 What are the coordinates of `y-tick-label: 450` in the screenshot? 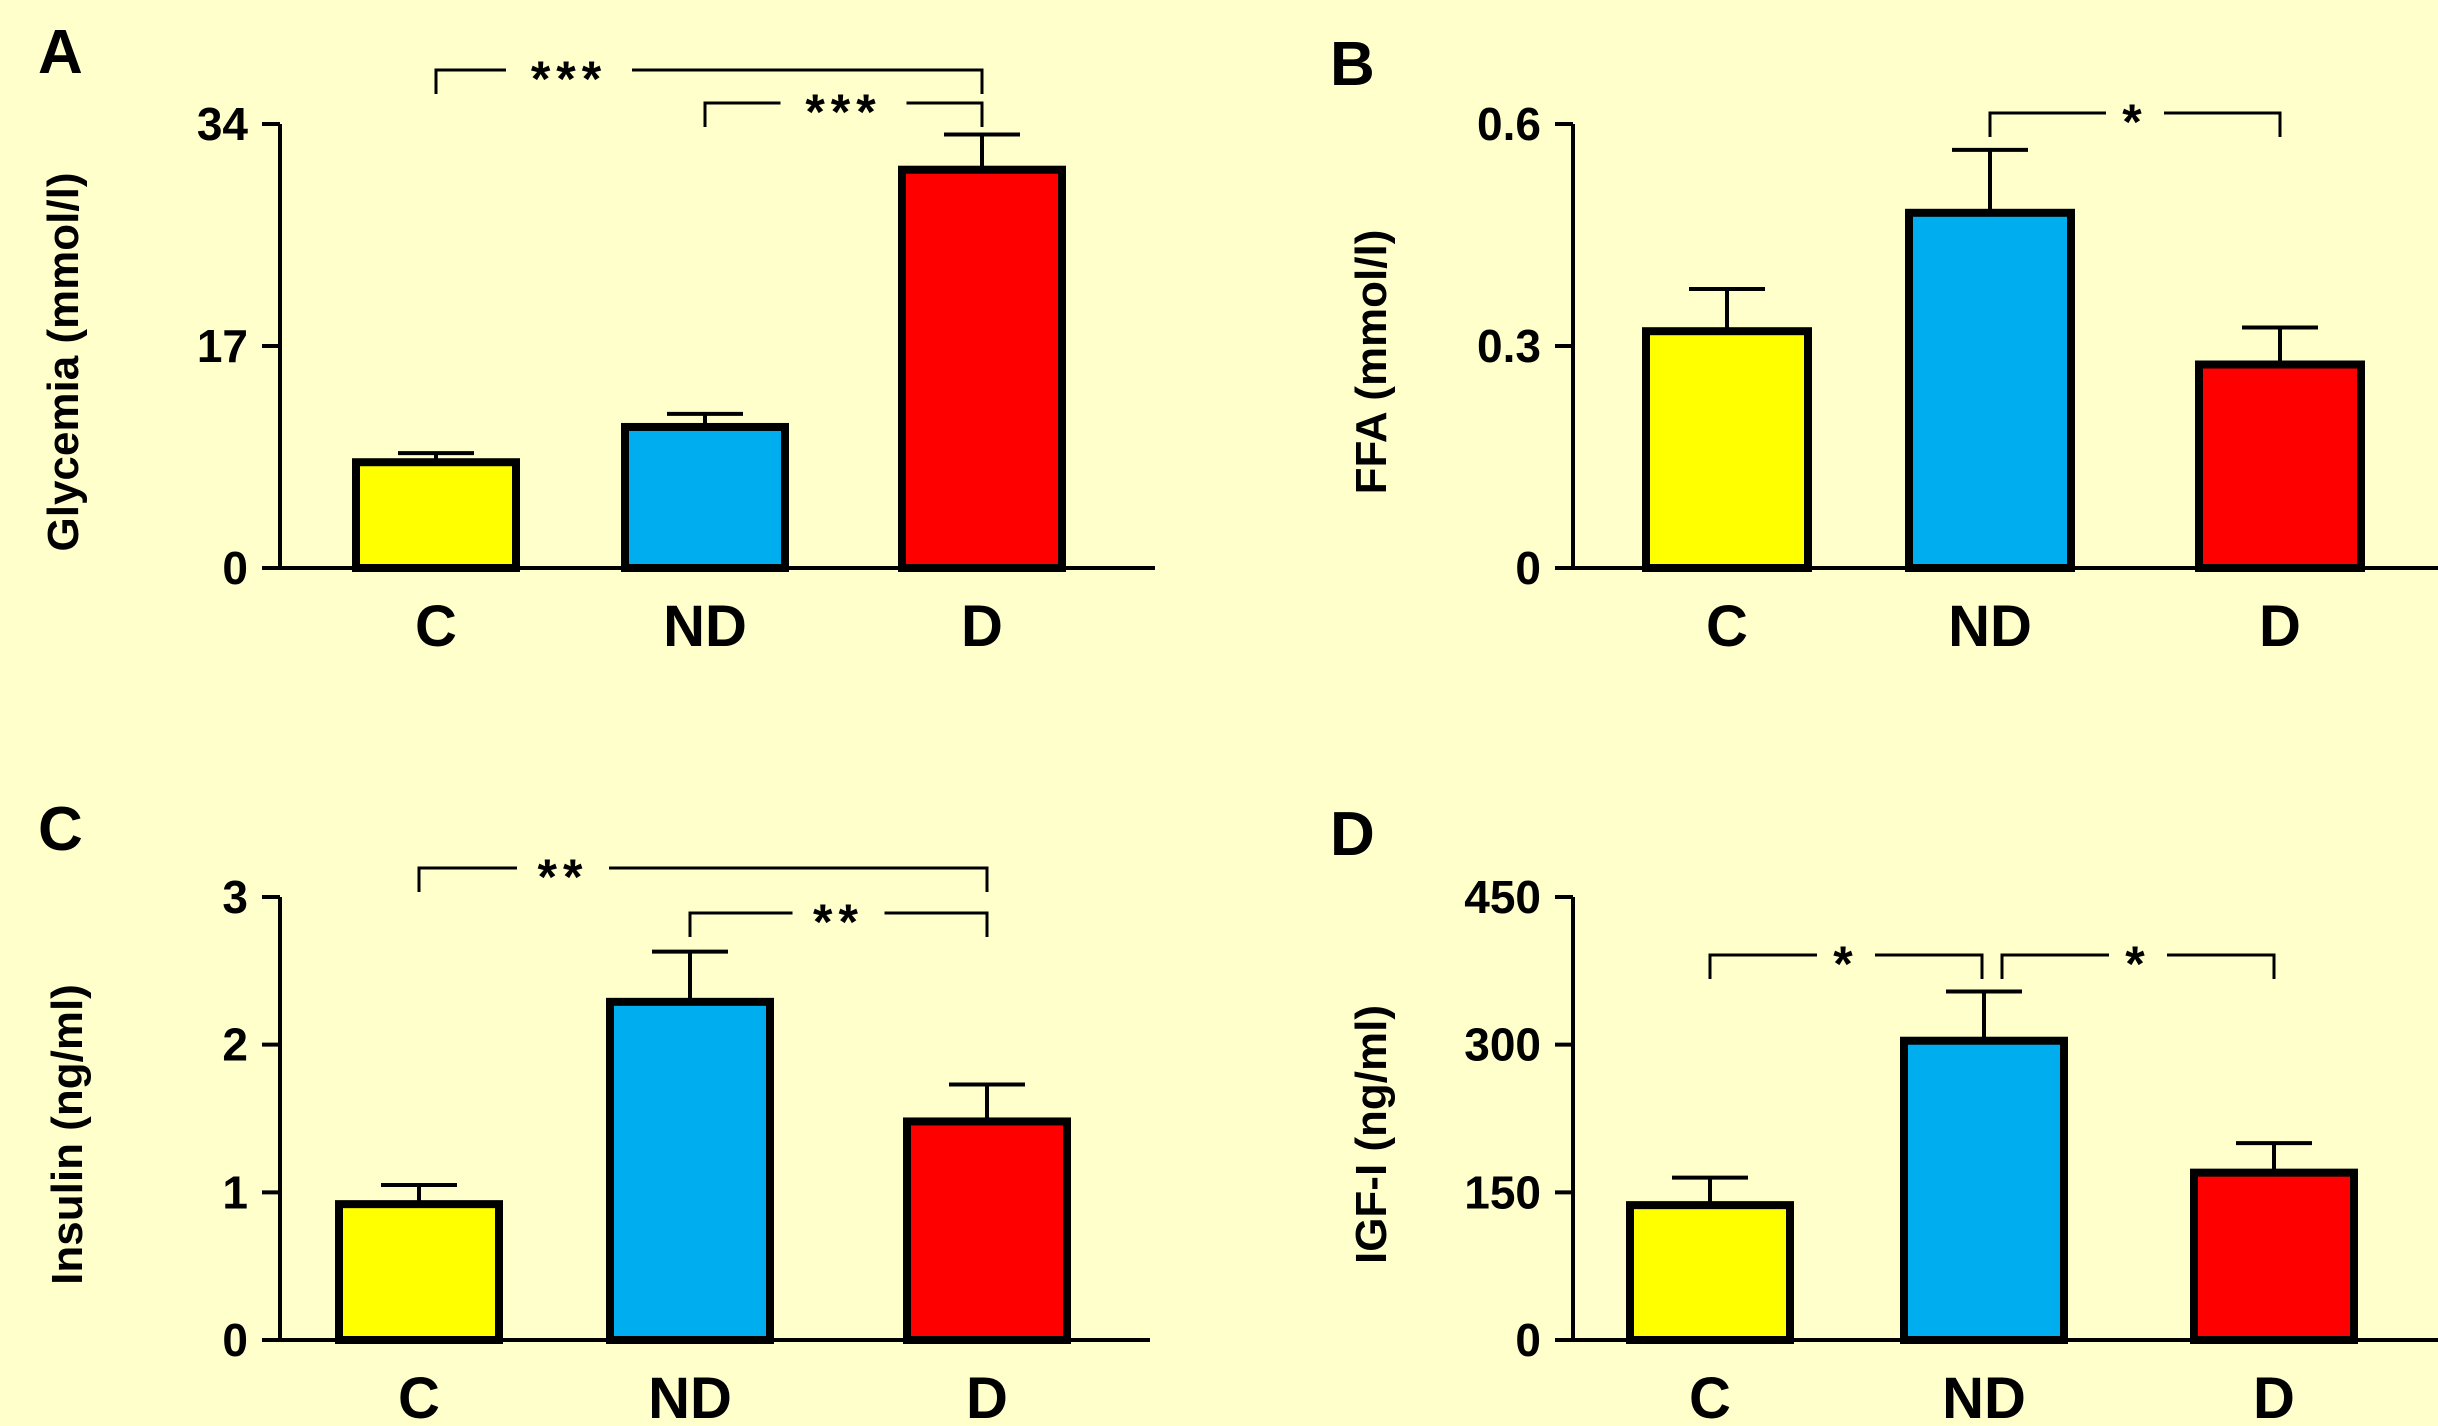 It's located at (1502, 897).